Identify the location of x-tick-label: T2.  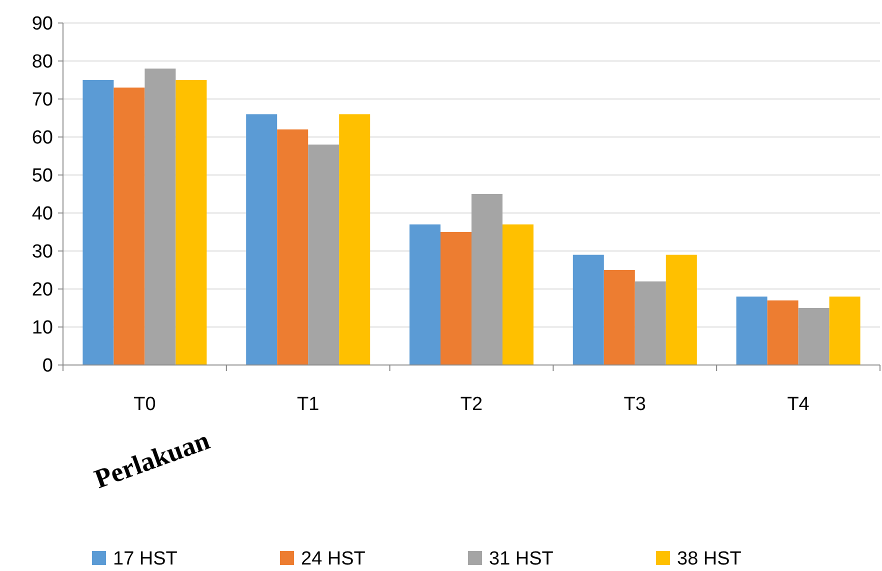
(471, 404).